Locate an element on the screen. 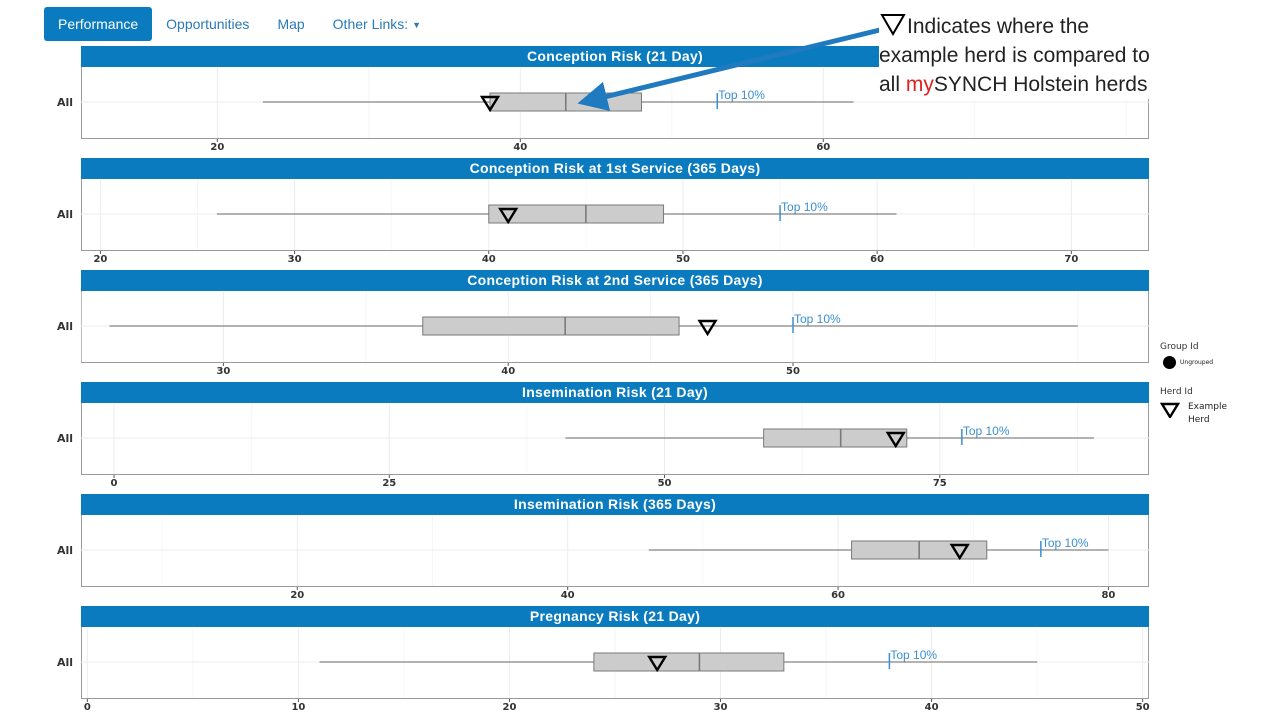 This screenshot has width=1280, height=720. legend: Group Id Ungrouped Herd Id Example Herd is located at coordinates (1200, 384).